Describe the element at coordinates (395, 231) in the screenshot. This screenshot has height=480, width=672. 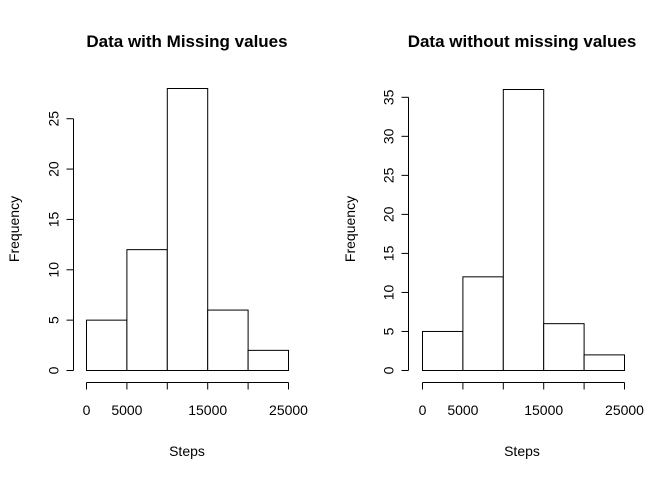
I see `y-axis: 0 5 10 15 20 25 30 35` at that location.